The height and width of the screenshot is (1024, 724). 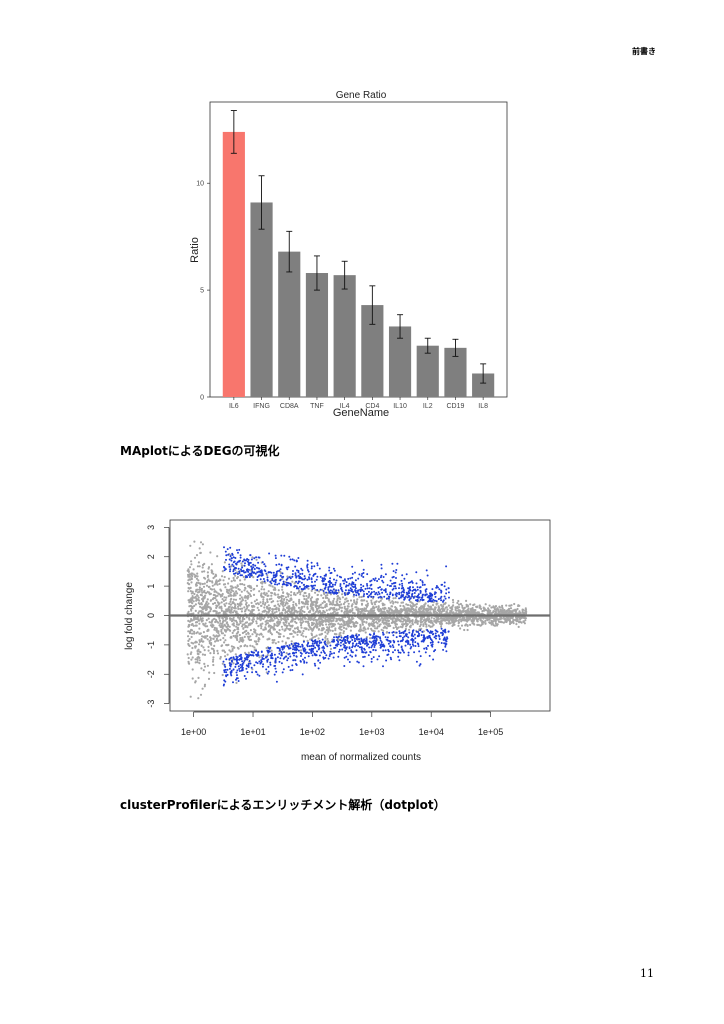 What do you see at coordinates (372, 406) in the screenshot?
I see `x-tick-label: CD4` at bounding box center [372, 406].